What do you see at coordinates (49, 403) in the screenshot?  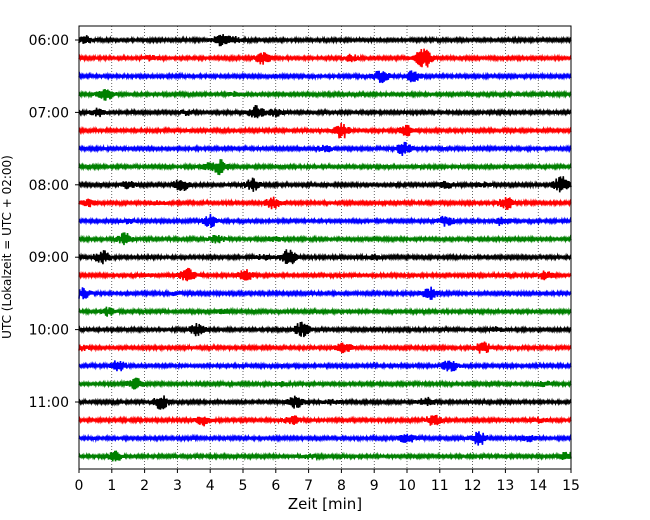 I see `y-tick-label: 11:00` at bounding box center [49, 403].